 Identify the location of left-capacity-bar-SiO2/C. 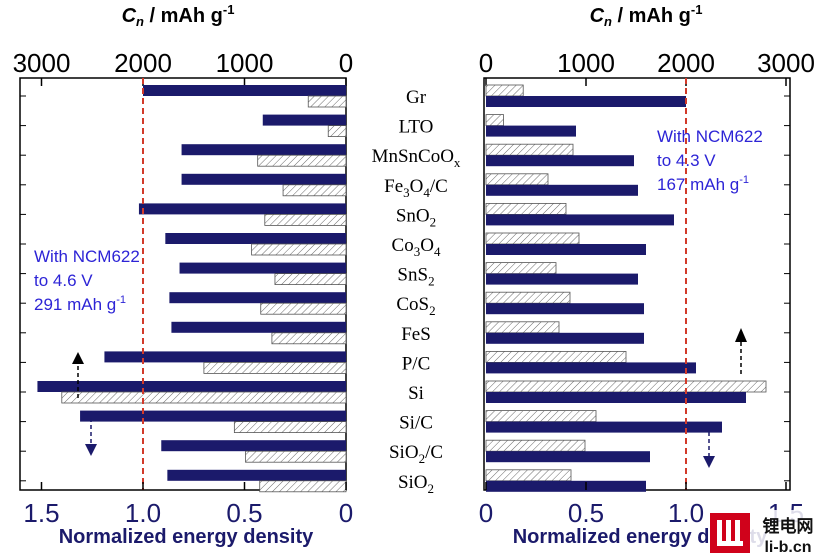
(296, 456).